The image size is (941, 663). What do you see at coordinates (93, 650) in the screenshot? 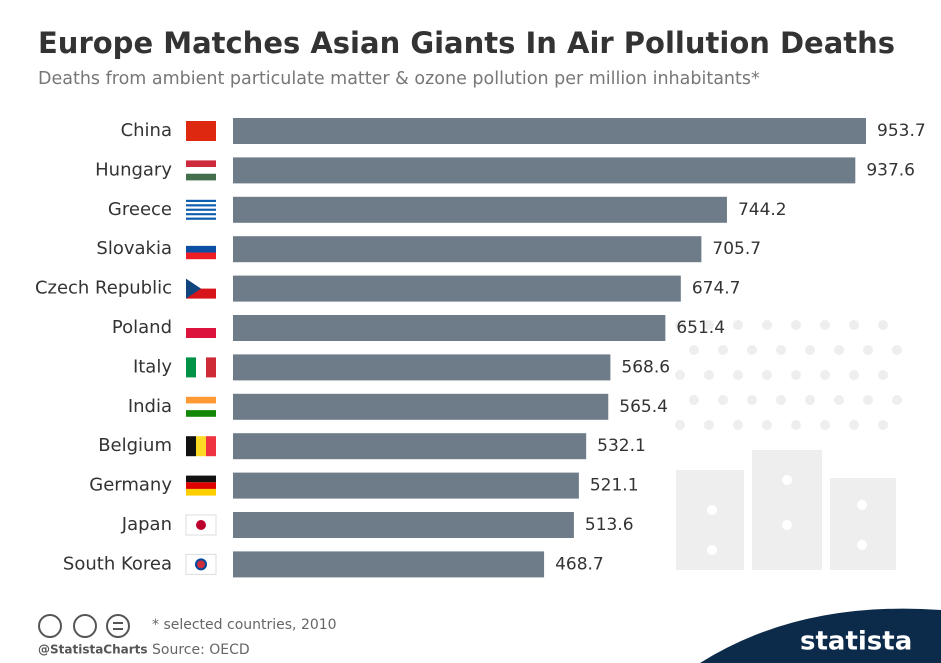
I see `handle: @StatistaCharts` at bounding box center [93, 650].